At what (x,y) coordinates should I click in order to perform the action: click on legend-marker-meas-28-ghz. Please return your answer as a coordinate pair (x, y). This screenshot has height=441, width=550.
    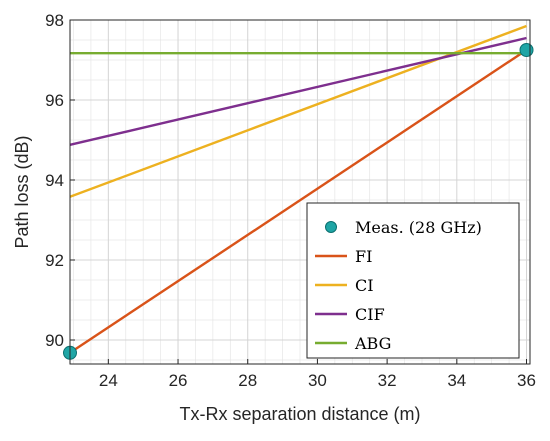
    Looking at the image, I should click on (331, 227).